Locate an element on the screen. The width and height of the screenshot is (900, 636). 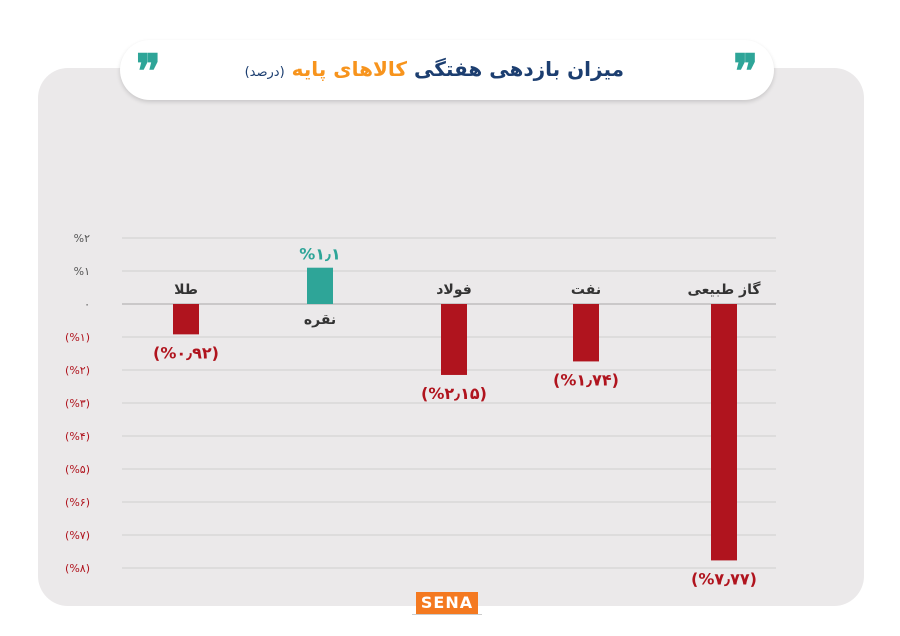
chart-title: میزان بازدهی هفتگی کالاهای پایه (درصد) is located at coordinates (434, 71).